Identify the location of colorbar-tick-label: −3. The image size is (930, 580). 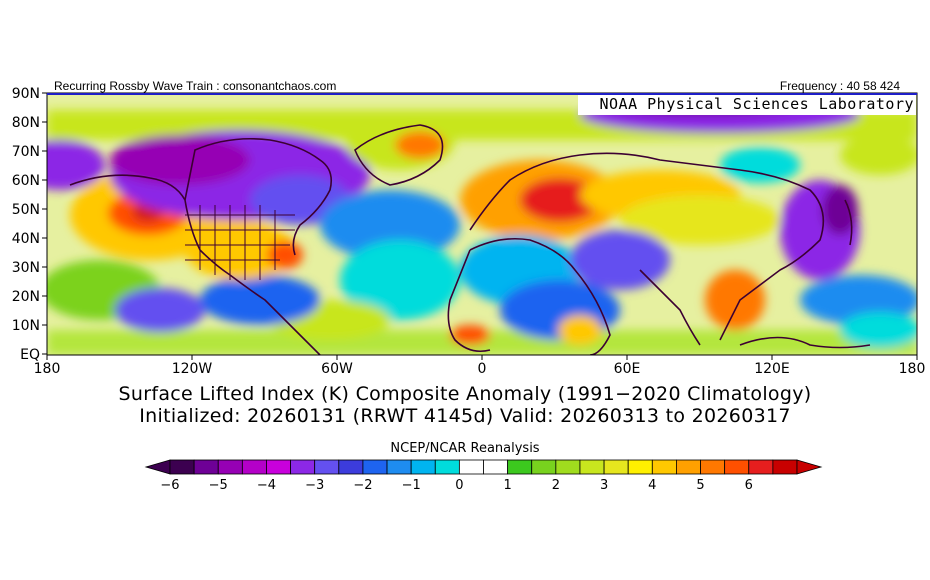
(314, 485).